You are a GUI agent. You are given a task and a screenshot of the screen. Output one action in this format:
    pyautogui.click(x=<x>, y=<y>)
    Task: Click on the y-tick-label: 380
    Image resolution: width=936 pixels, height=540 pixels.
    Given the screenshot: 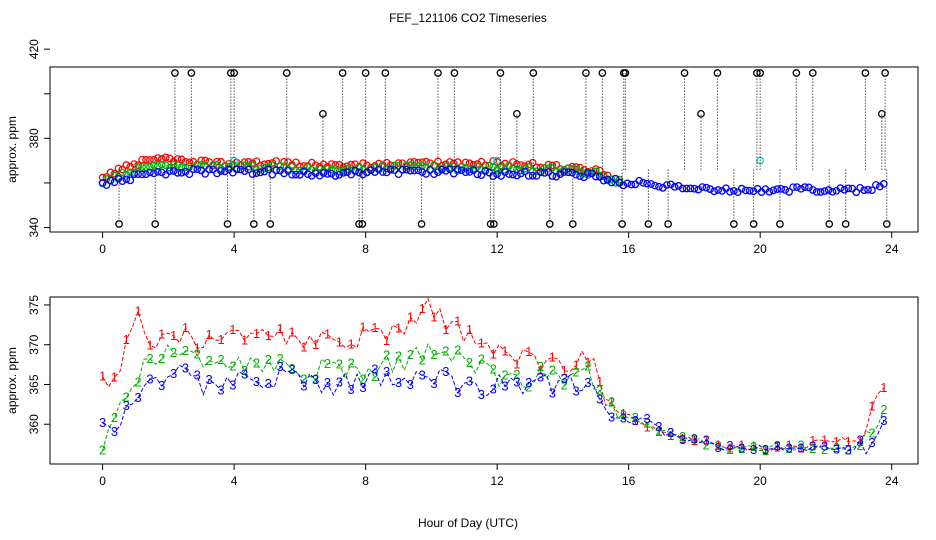 What is the action you would take?
    pyautogui.click(x=34, y=138)
    